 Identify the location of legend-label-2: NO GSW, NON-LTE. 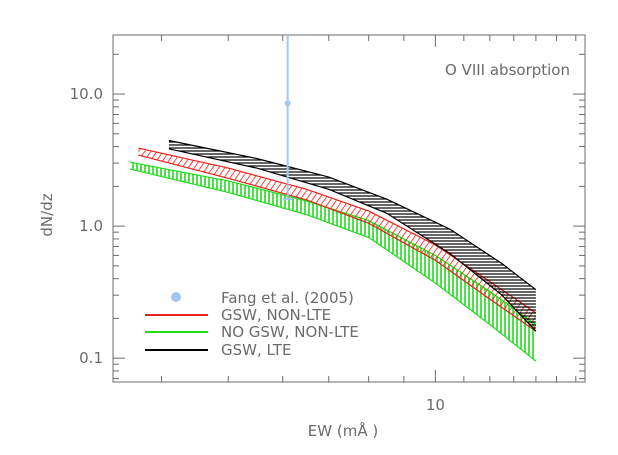
(290, 332).